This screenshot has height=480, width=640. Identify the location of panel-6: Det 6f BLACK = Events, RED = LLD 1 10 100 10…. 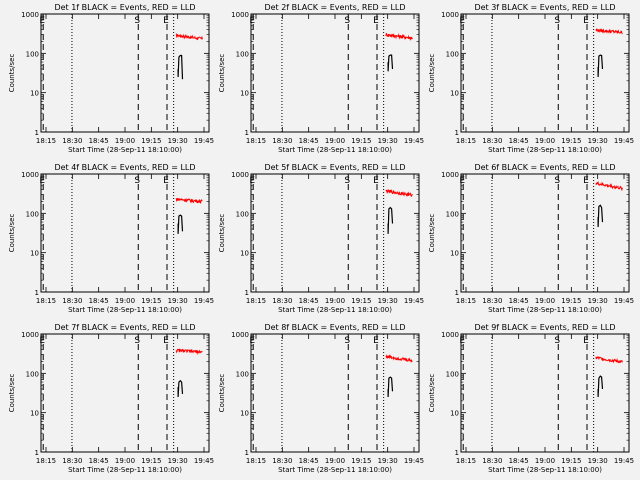
(531, 238).